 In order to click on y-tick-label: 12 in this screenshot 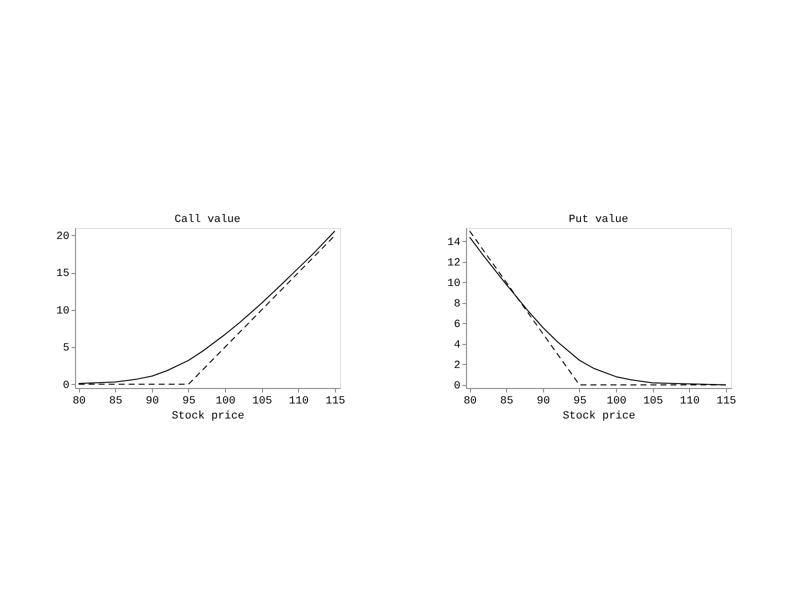, I will do `click(453, 263)`.